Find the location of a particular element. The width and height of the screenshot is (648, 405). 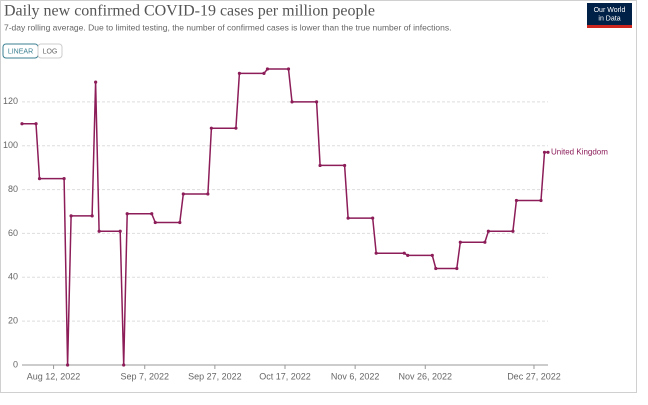

x-tick-label: Sep 7, 2022 is located at coordinates (144, 376).